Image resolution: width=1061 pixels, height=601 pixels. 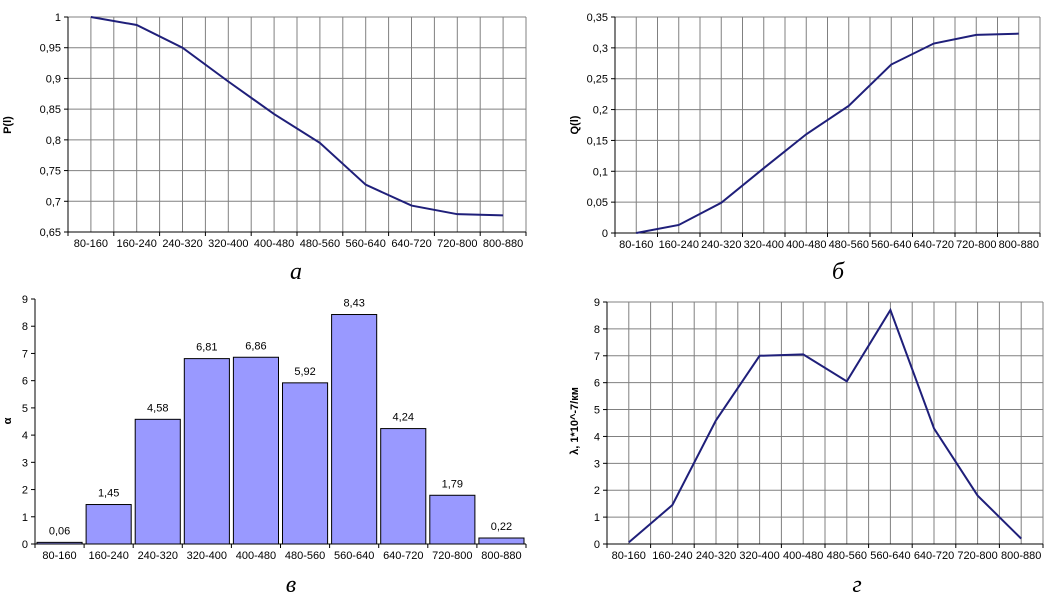 I want to click on data-label: 6,86, so click(x=255, y=346).